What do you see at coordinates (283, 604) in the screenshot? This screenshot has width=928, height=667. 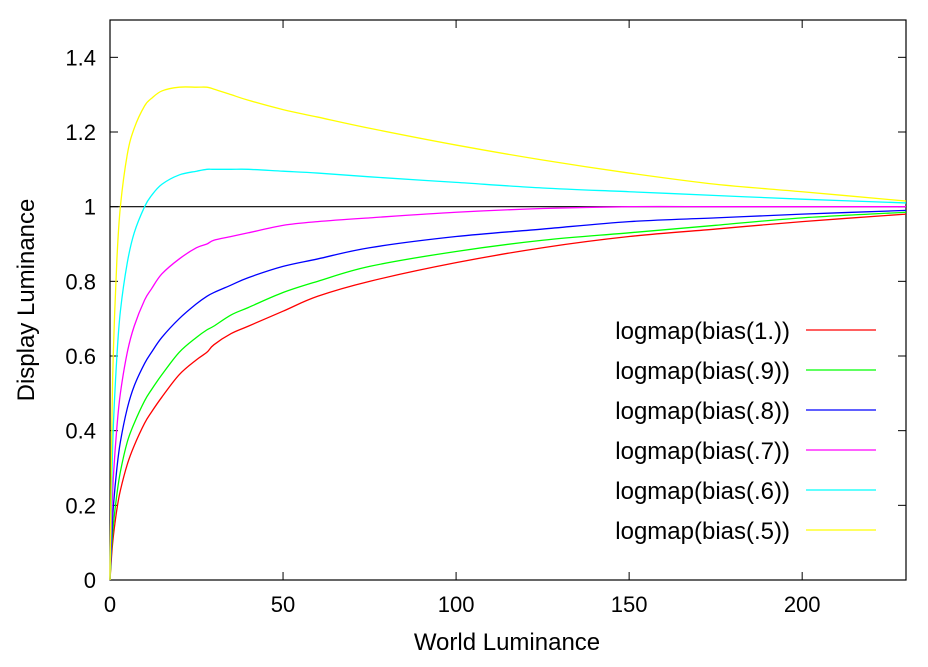 I see `x-tick-label: 50` at bounding box center [283, 604].